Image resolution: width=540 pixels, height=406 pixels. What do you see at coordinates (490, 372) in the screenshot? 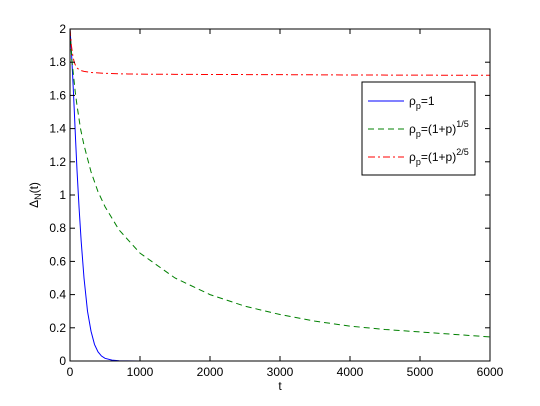
I see `x-tick-label: 6000` at bounding box center [490, 372].